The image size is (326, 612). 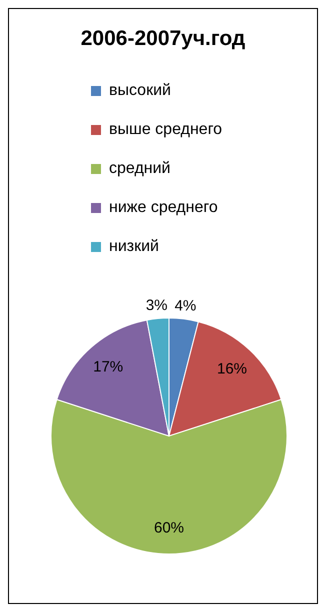 What do you see at coordinates (169, 528) in the screenshot?
I see `data-label: 60%` at bounding box center [169, 528].